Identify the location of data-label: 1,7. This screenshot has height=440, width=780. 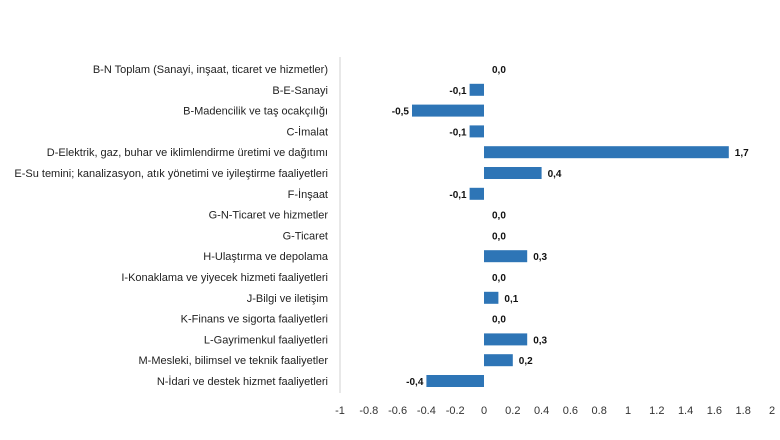
(742, 153).